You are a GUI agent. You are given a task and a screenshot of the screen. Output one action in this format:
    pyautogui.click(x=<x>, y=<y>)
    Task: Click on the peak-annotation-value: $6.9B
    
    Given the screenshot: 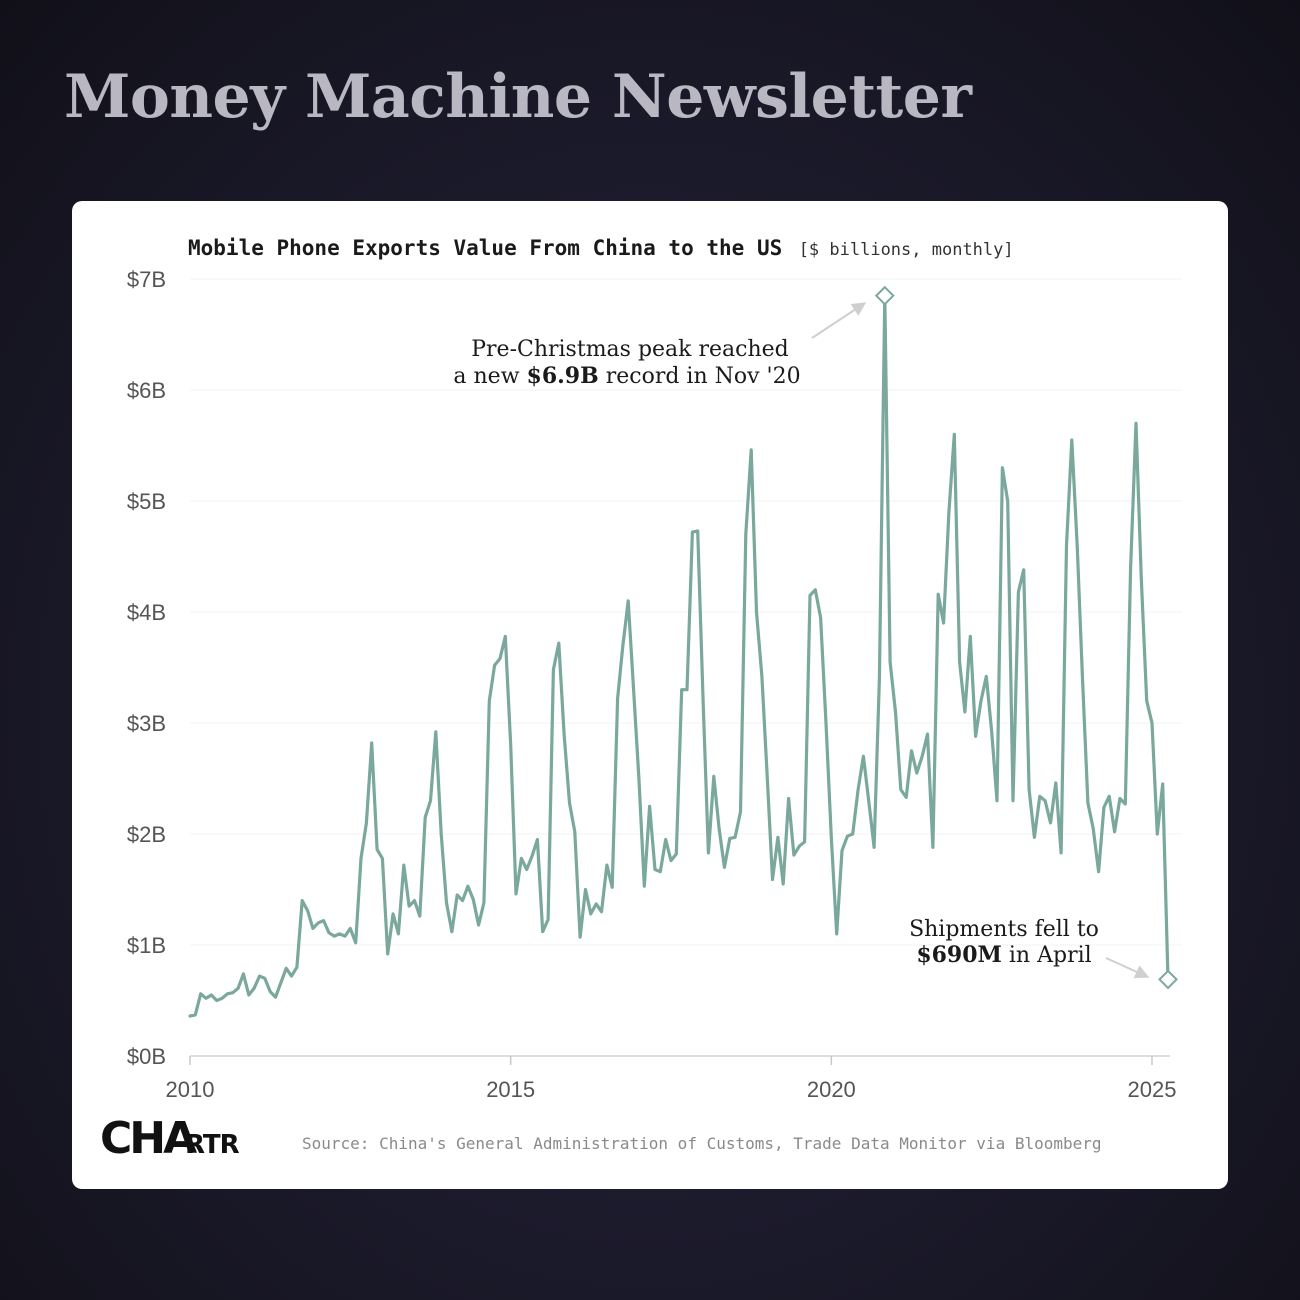 What is the action you would take?
    pyautogui.click(x=563, y=376)
    